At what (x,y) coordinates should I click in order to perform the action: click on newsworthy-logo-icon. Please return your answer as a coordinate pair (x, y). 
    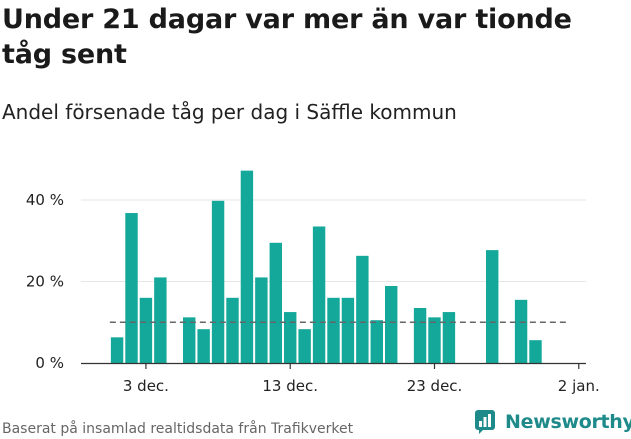
    Looking at the image, I should click on (485, 422).